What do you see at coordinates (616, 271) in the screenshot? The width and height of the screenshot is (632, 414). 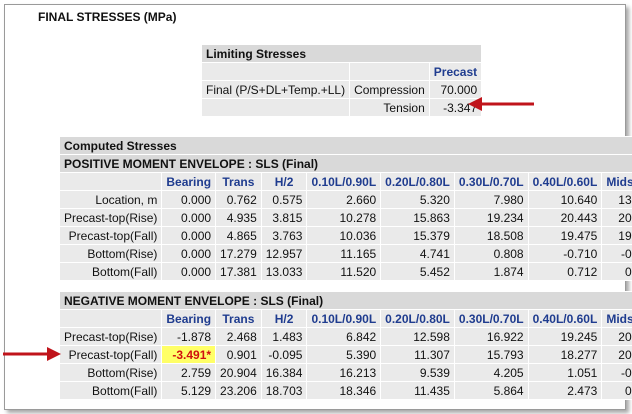 I see `table-cell: 0.779` at bounding box center [616, 271].